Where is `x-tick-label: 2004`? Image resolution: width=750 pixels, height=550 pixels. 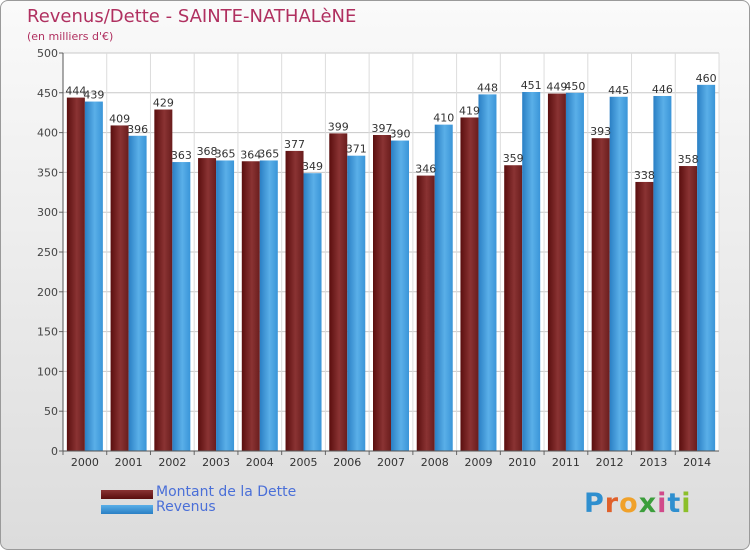 x-tick-label: 2004 is located at coordinates (260, 462).